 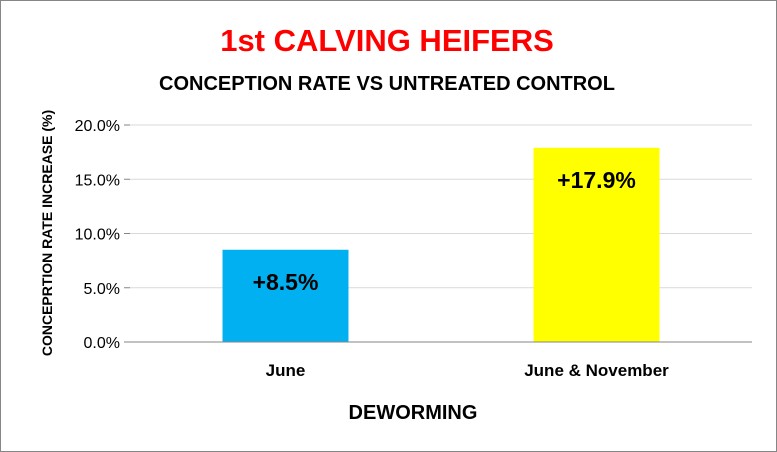 I want to click on y-tick-label: 0.0%, so click(x=102, y=343).